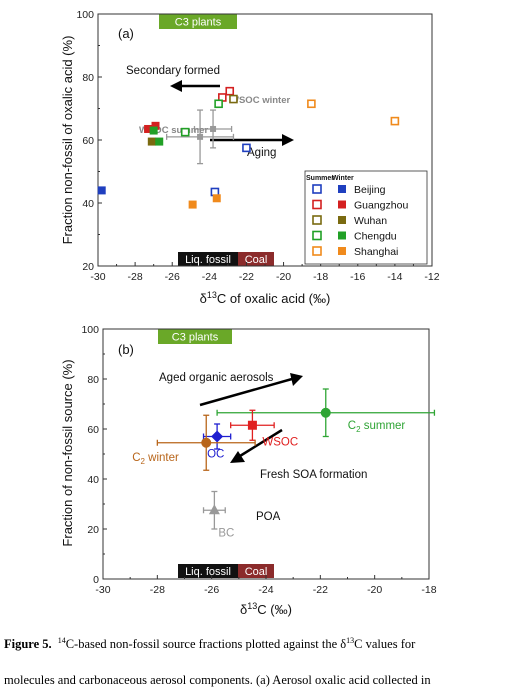 The image size is (505, 690). I want to click on point-0-marker, so click(325, 412).